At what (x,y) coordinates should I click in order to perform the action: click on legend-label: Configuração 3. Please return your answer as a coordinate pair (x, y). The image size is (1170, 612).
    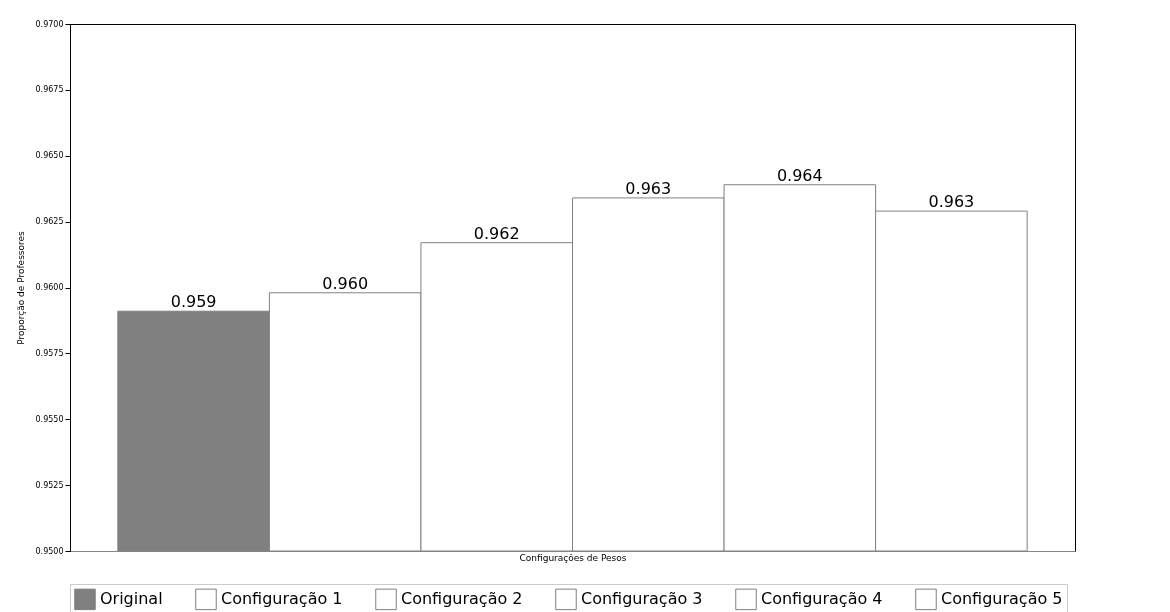
    Looking at the image, I should click on (642, 599).